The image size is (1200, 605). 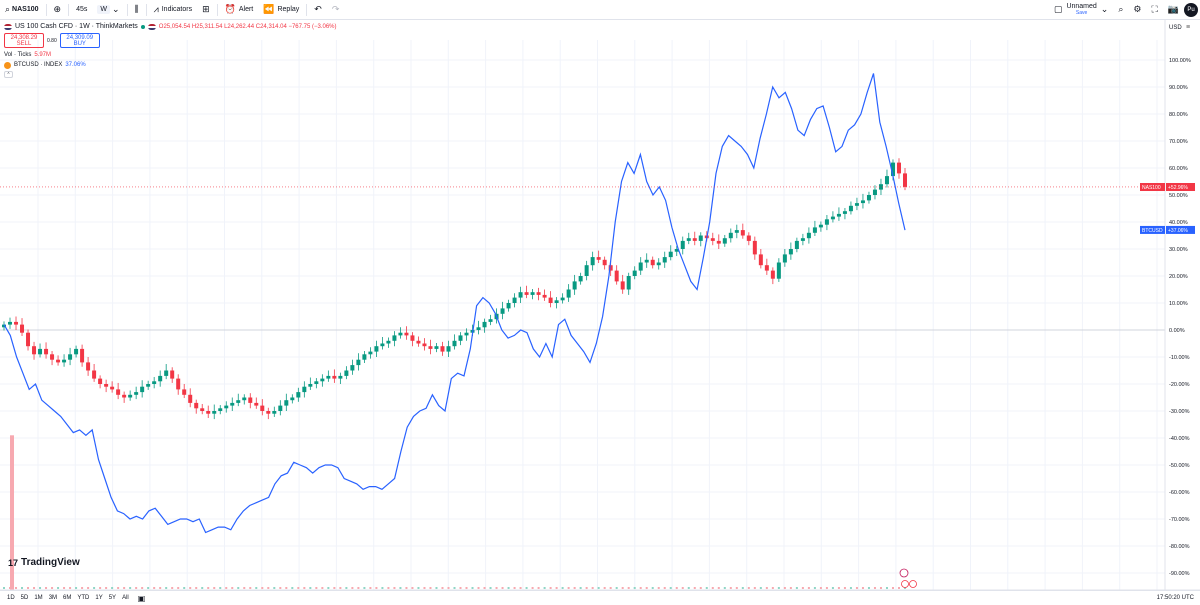 I want to click on btc-legend: BTCUSD · INDEX 37.06%, so click(x=170, y=65).